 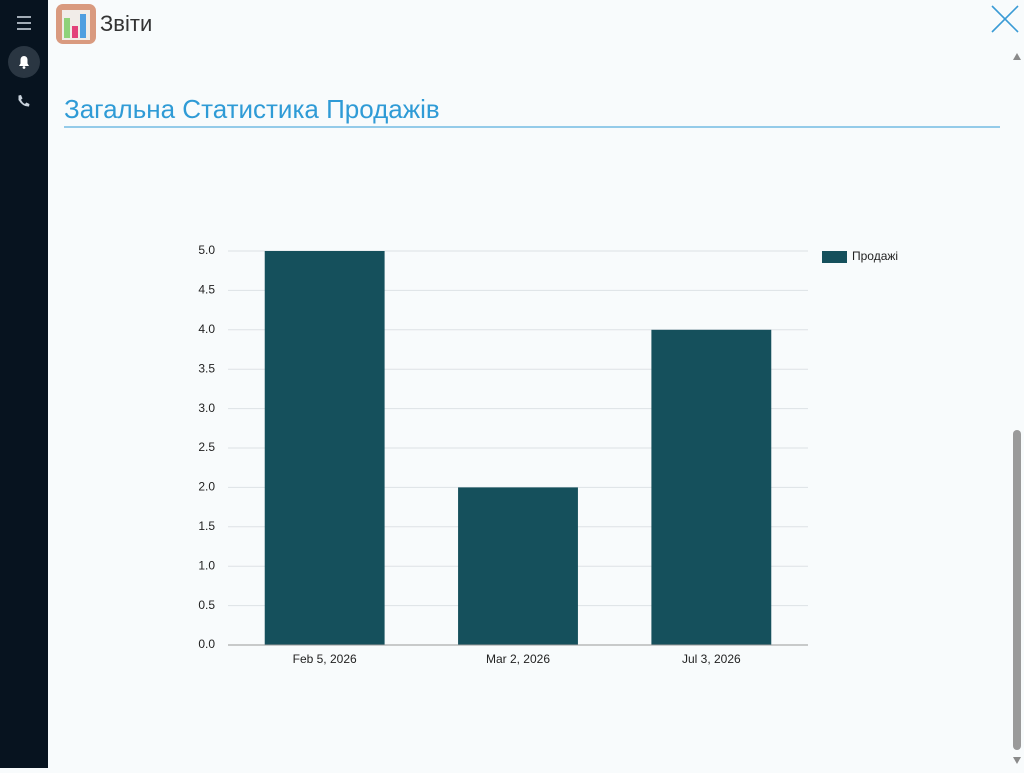 What do you see at coordinates (206, 526) in the screenshot?
I see `y-tick-label: 1.5` at bounding box center [206, 526].